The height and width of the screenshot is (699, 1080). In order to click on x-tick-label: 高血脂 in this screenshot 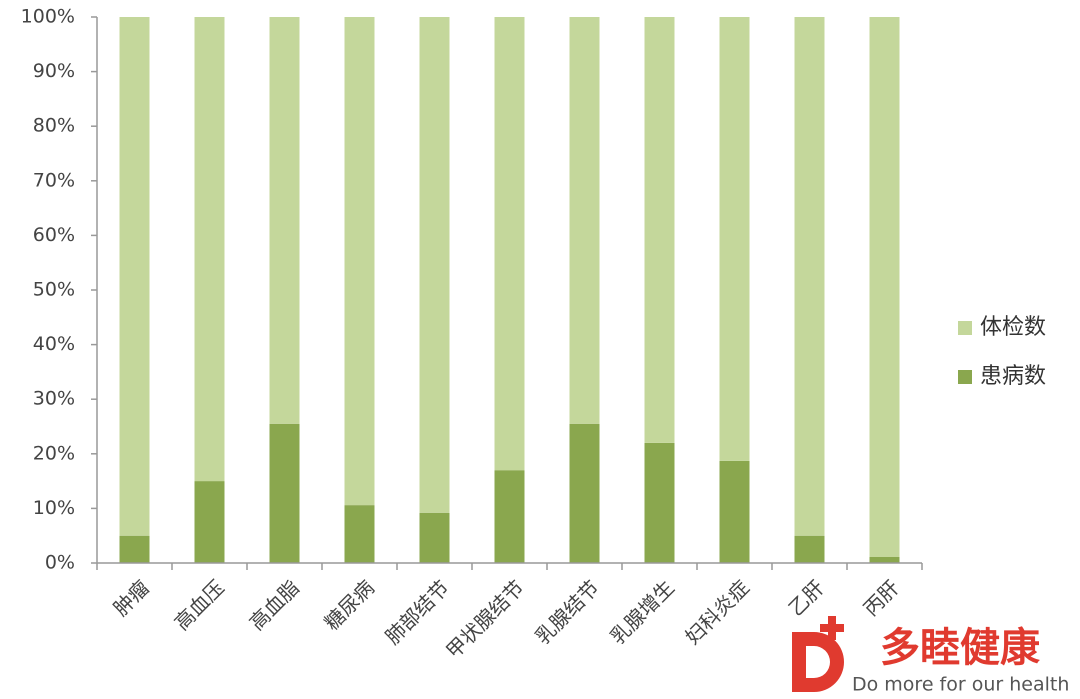, I will do `click(274, 604)`.